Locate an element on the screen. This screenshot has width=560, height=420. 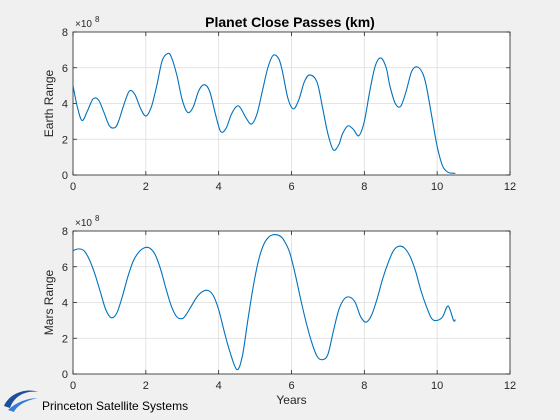
mars-range-ytick-label: 8 is located at coordinates (65, 232).